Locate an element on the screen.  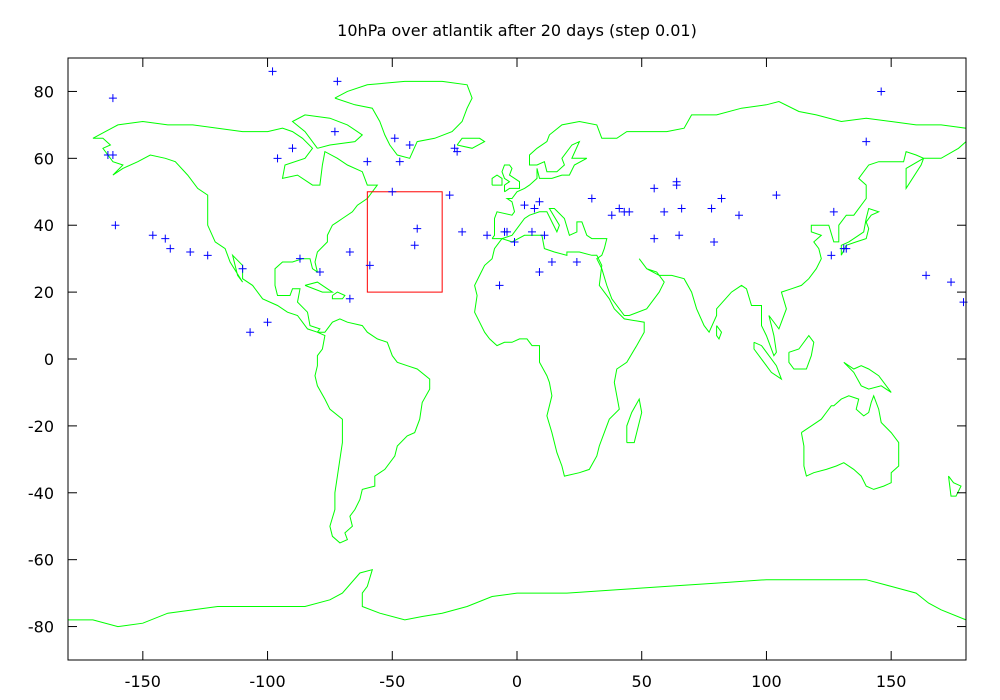
y-tick-label: -40 is located at coordinates (41, 493).